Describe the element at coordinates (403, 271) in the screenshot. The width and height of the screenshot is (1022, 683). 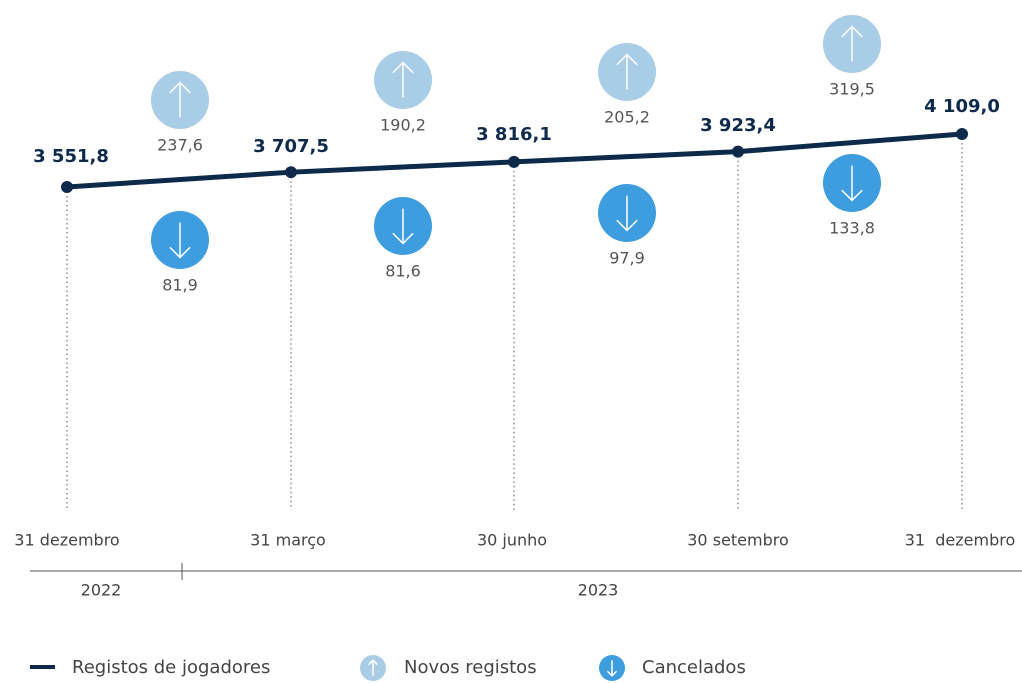
I see `value-label: 81,6` at that location.